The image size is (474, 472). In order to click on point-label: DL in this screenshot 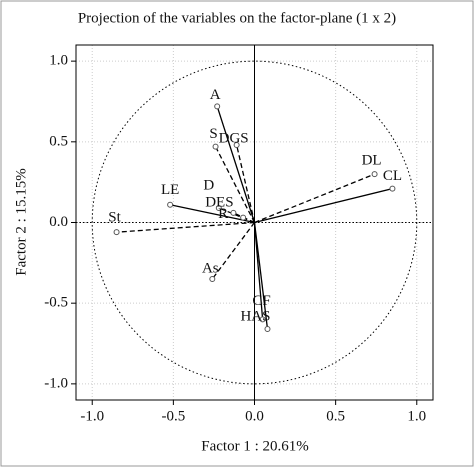, I will do `click(372, 161)`.